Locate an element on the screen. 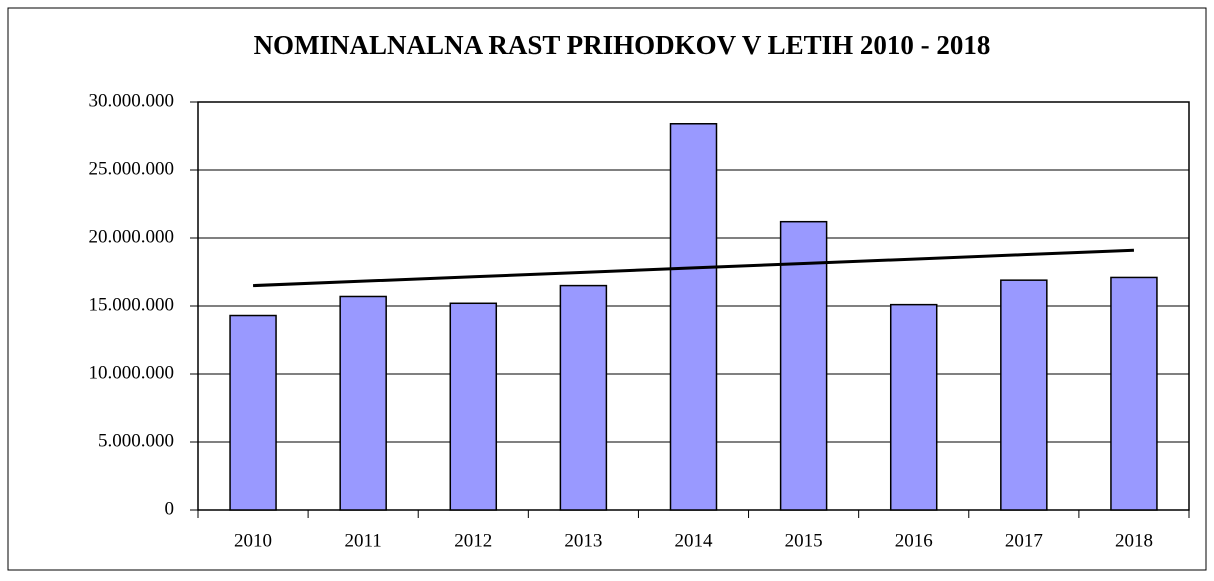  trend-line is located at coordinates (693, 268).